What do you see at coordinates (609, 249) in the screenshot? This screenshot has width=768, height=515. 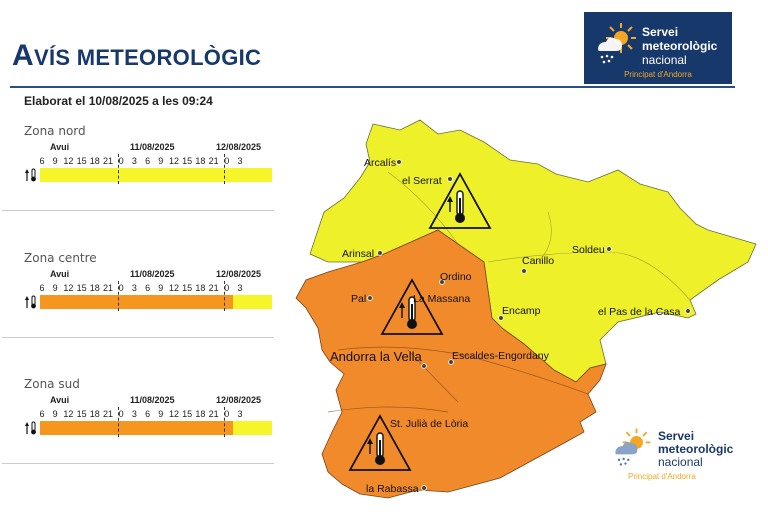 I see `marker-soldeu` at bounding box center [609, 249].